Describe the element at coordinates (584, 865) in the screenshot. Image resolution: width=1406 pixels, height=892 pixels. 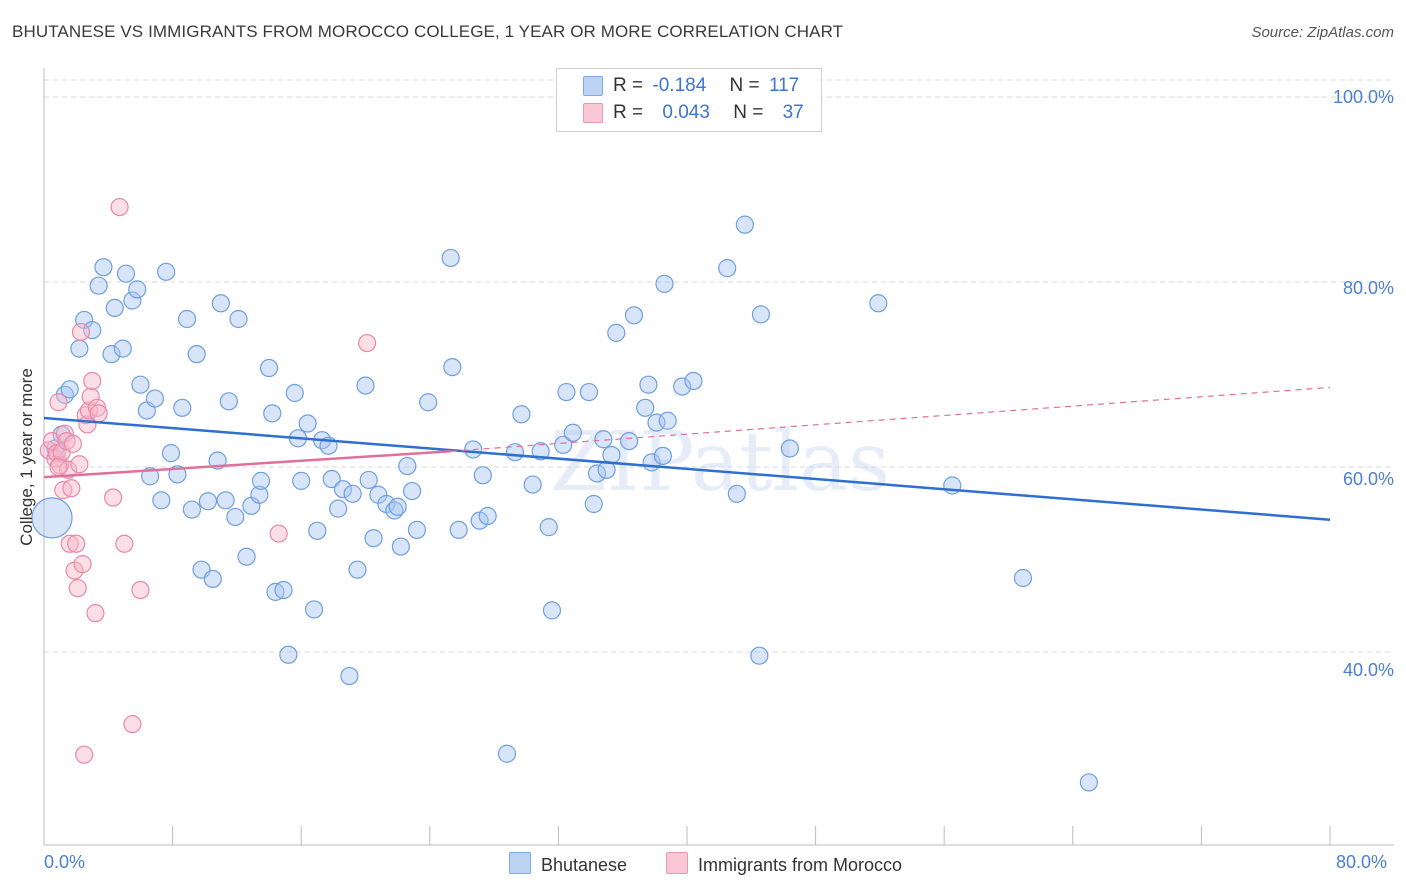
I see `bottom-legend-label: Bhutanese` at that location.